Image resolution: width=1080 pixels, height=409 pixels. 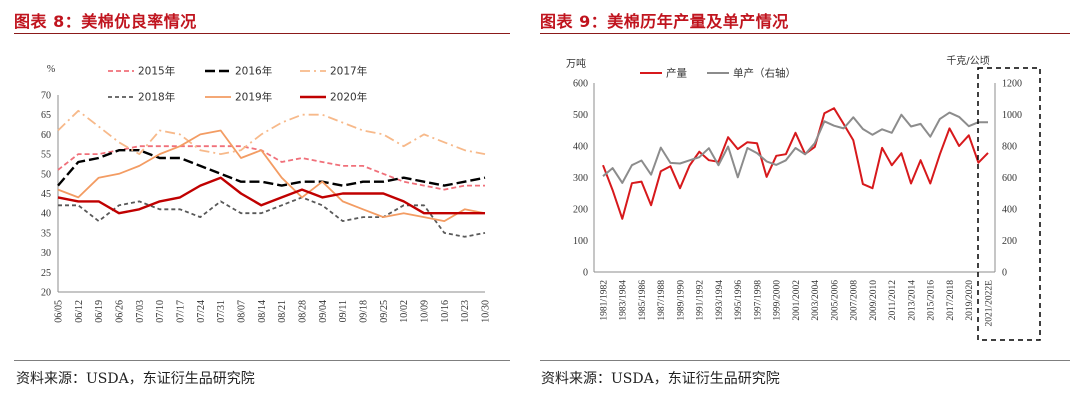 What do you see at coordinates (323, 311) in the screenshot?
I see `x-tick-label: 09/04` at bounding box center [323, 311].